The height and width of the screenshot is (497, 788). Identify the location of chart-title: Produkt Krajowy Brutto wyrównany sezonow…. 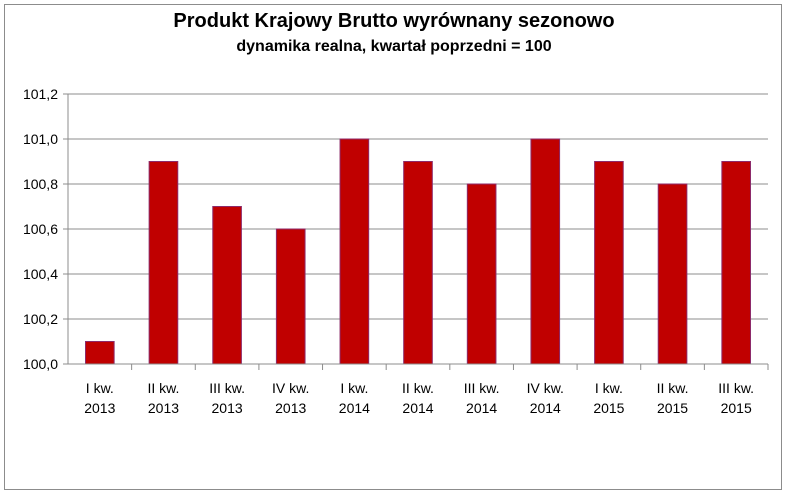
(394, 21).